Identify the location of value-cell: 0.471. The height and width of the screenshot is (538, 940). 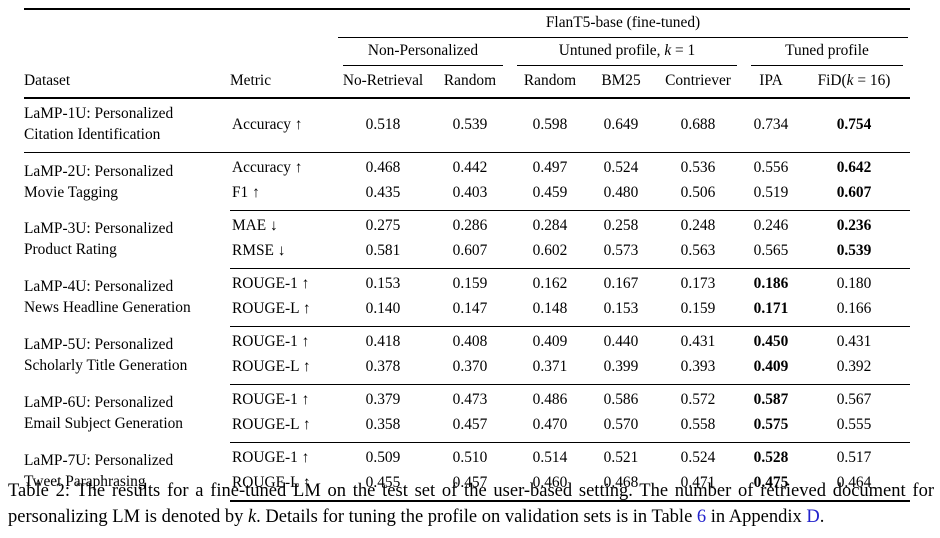
(698, 486).